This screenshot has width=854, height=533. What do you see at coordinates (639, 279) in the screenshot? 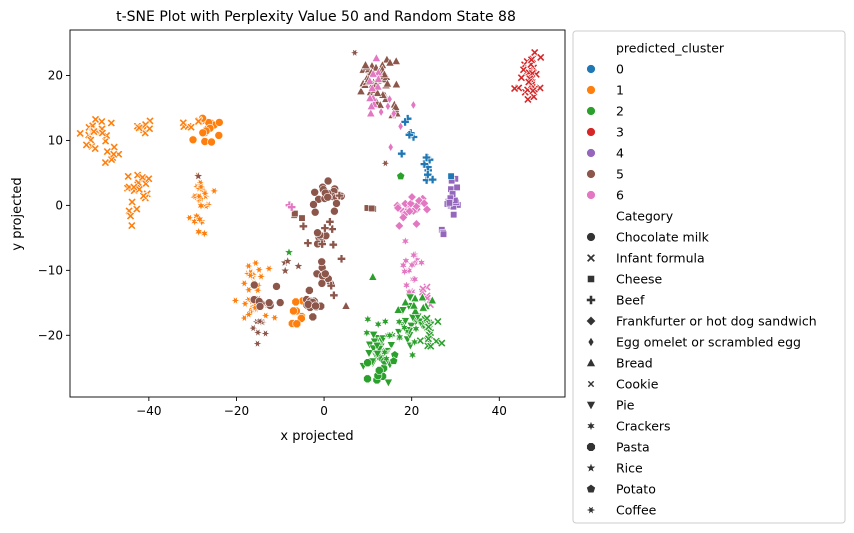
I see `legend-entry-label: Cheese` at bounding box center [639, 279].